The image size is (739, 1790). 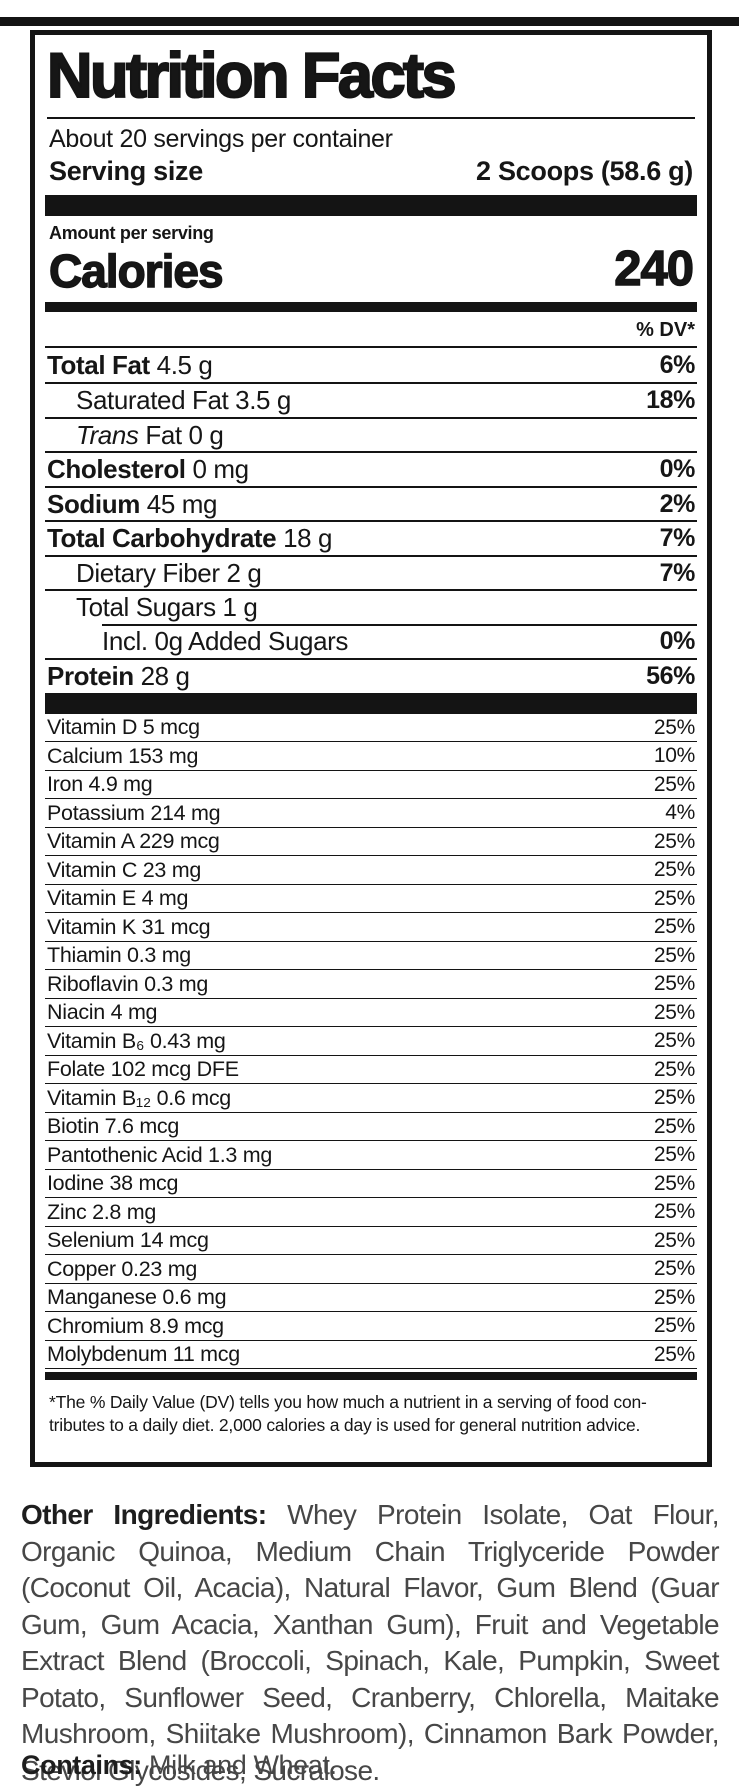 I want to click on title-divider, so click(x=371, y=117).